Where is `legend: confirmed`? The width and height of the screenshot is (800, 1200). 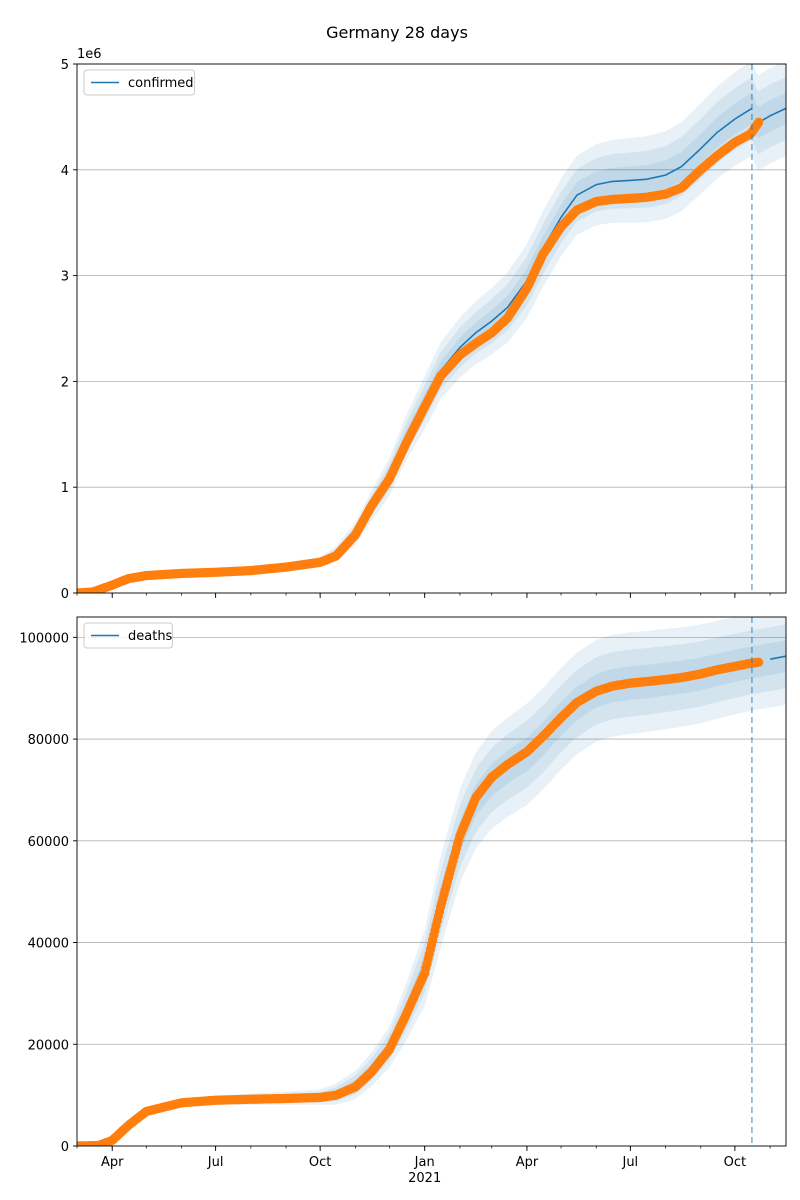 legend: confirmed is located at coordinates (139, 82).